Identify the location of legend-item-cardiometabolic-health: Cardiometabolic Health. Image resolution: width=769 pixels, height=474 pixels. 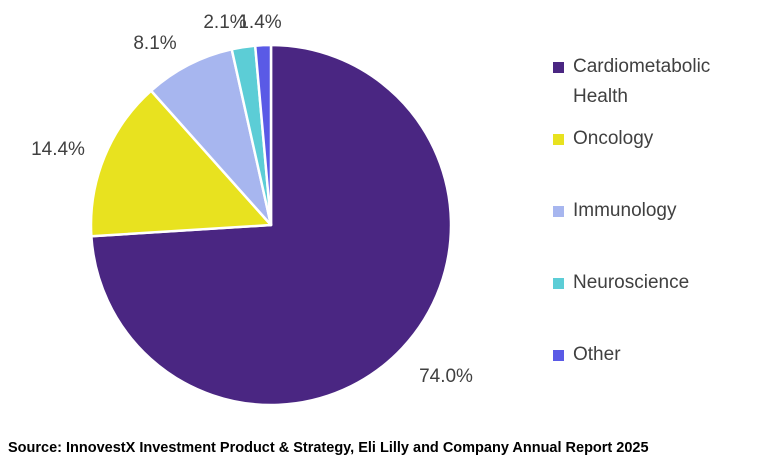
(653, 82).